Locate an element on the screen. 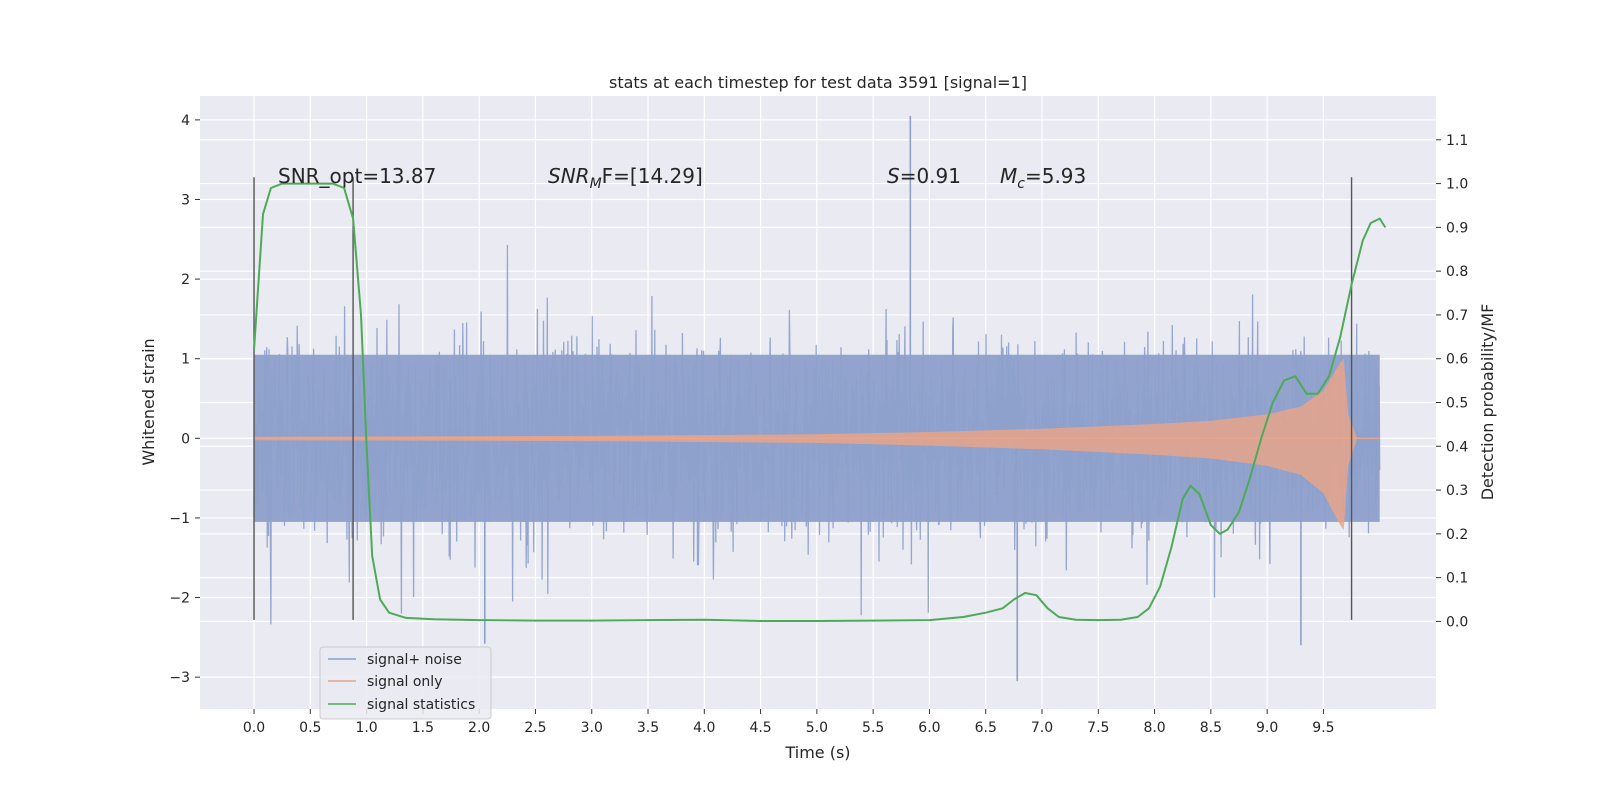 The width and height of the screenshot is (1600, 800). x-tick-label: 8.0 is located at coordinates (1154, 728).